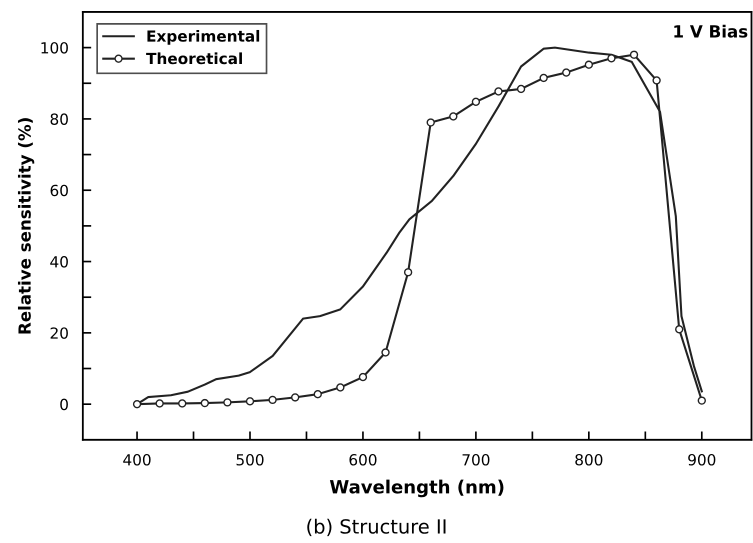 The width and height of the screenshot is (753, 543). I want to click on x-tick-label: 600, so click(363, 460).